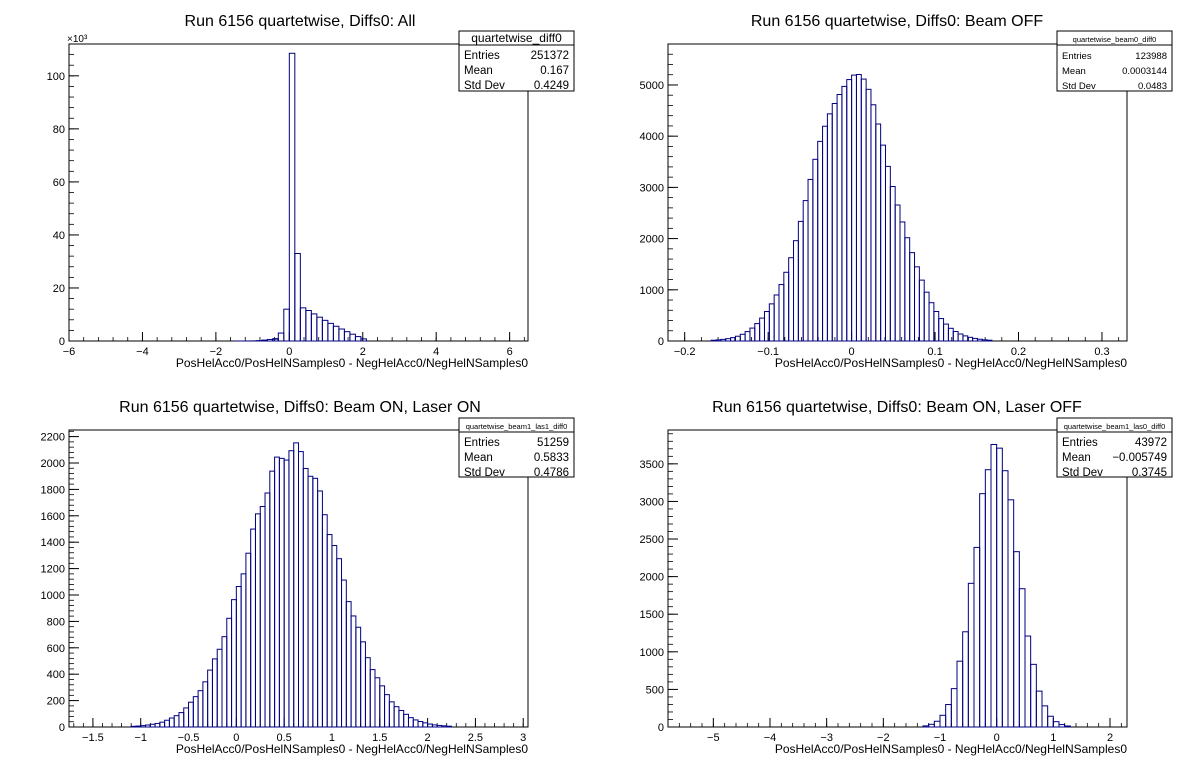  Describe the element at coordinates (1151, 443) in the screenshot. I see `stats-row-value: 43972` at that location.